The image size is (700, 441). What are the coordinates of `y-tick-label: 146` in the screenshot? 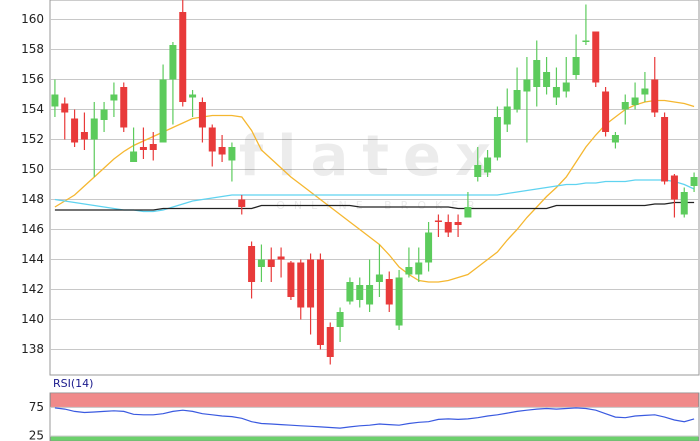 It's located at (32, 229).